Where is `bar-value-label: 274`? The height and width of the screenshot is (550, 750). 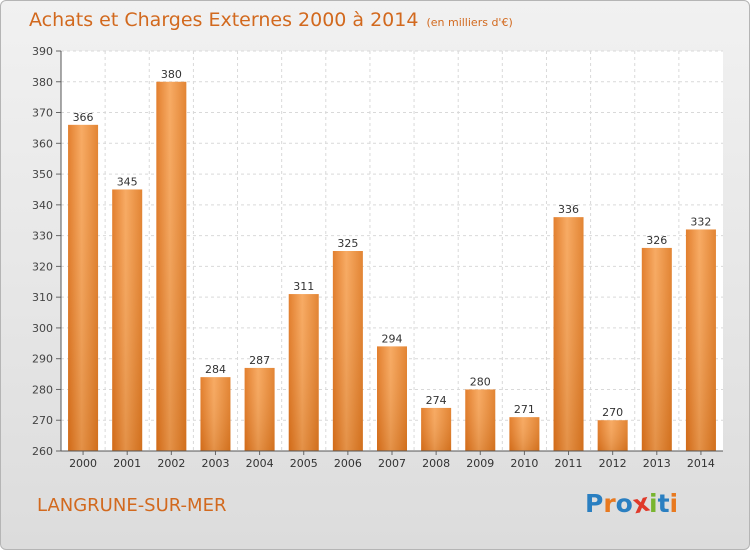 bar-value-label: 274 is located at coordinates (436, 400).